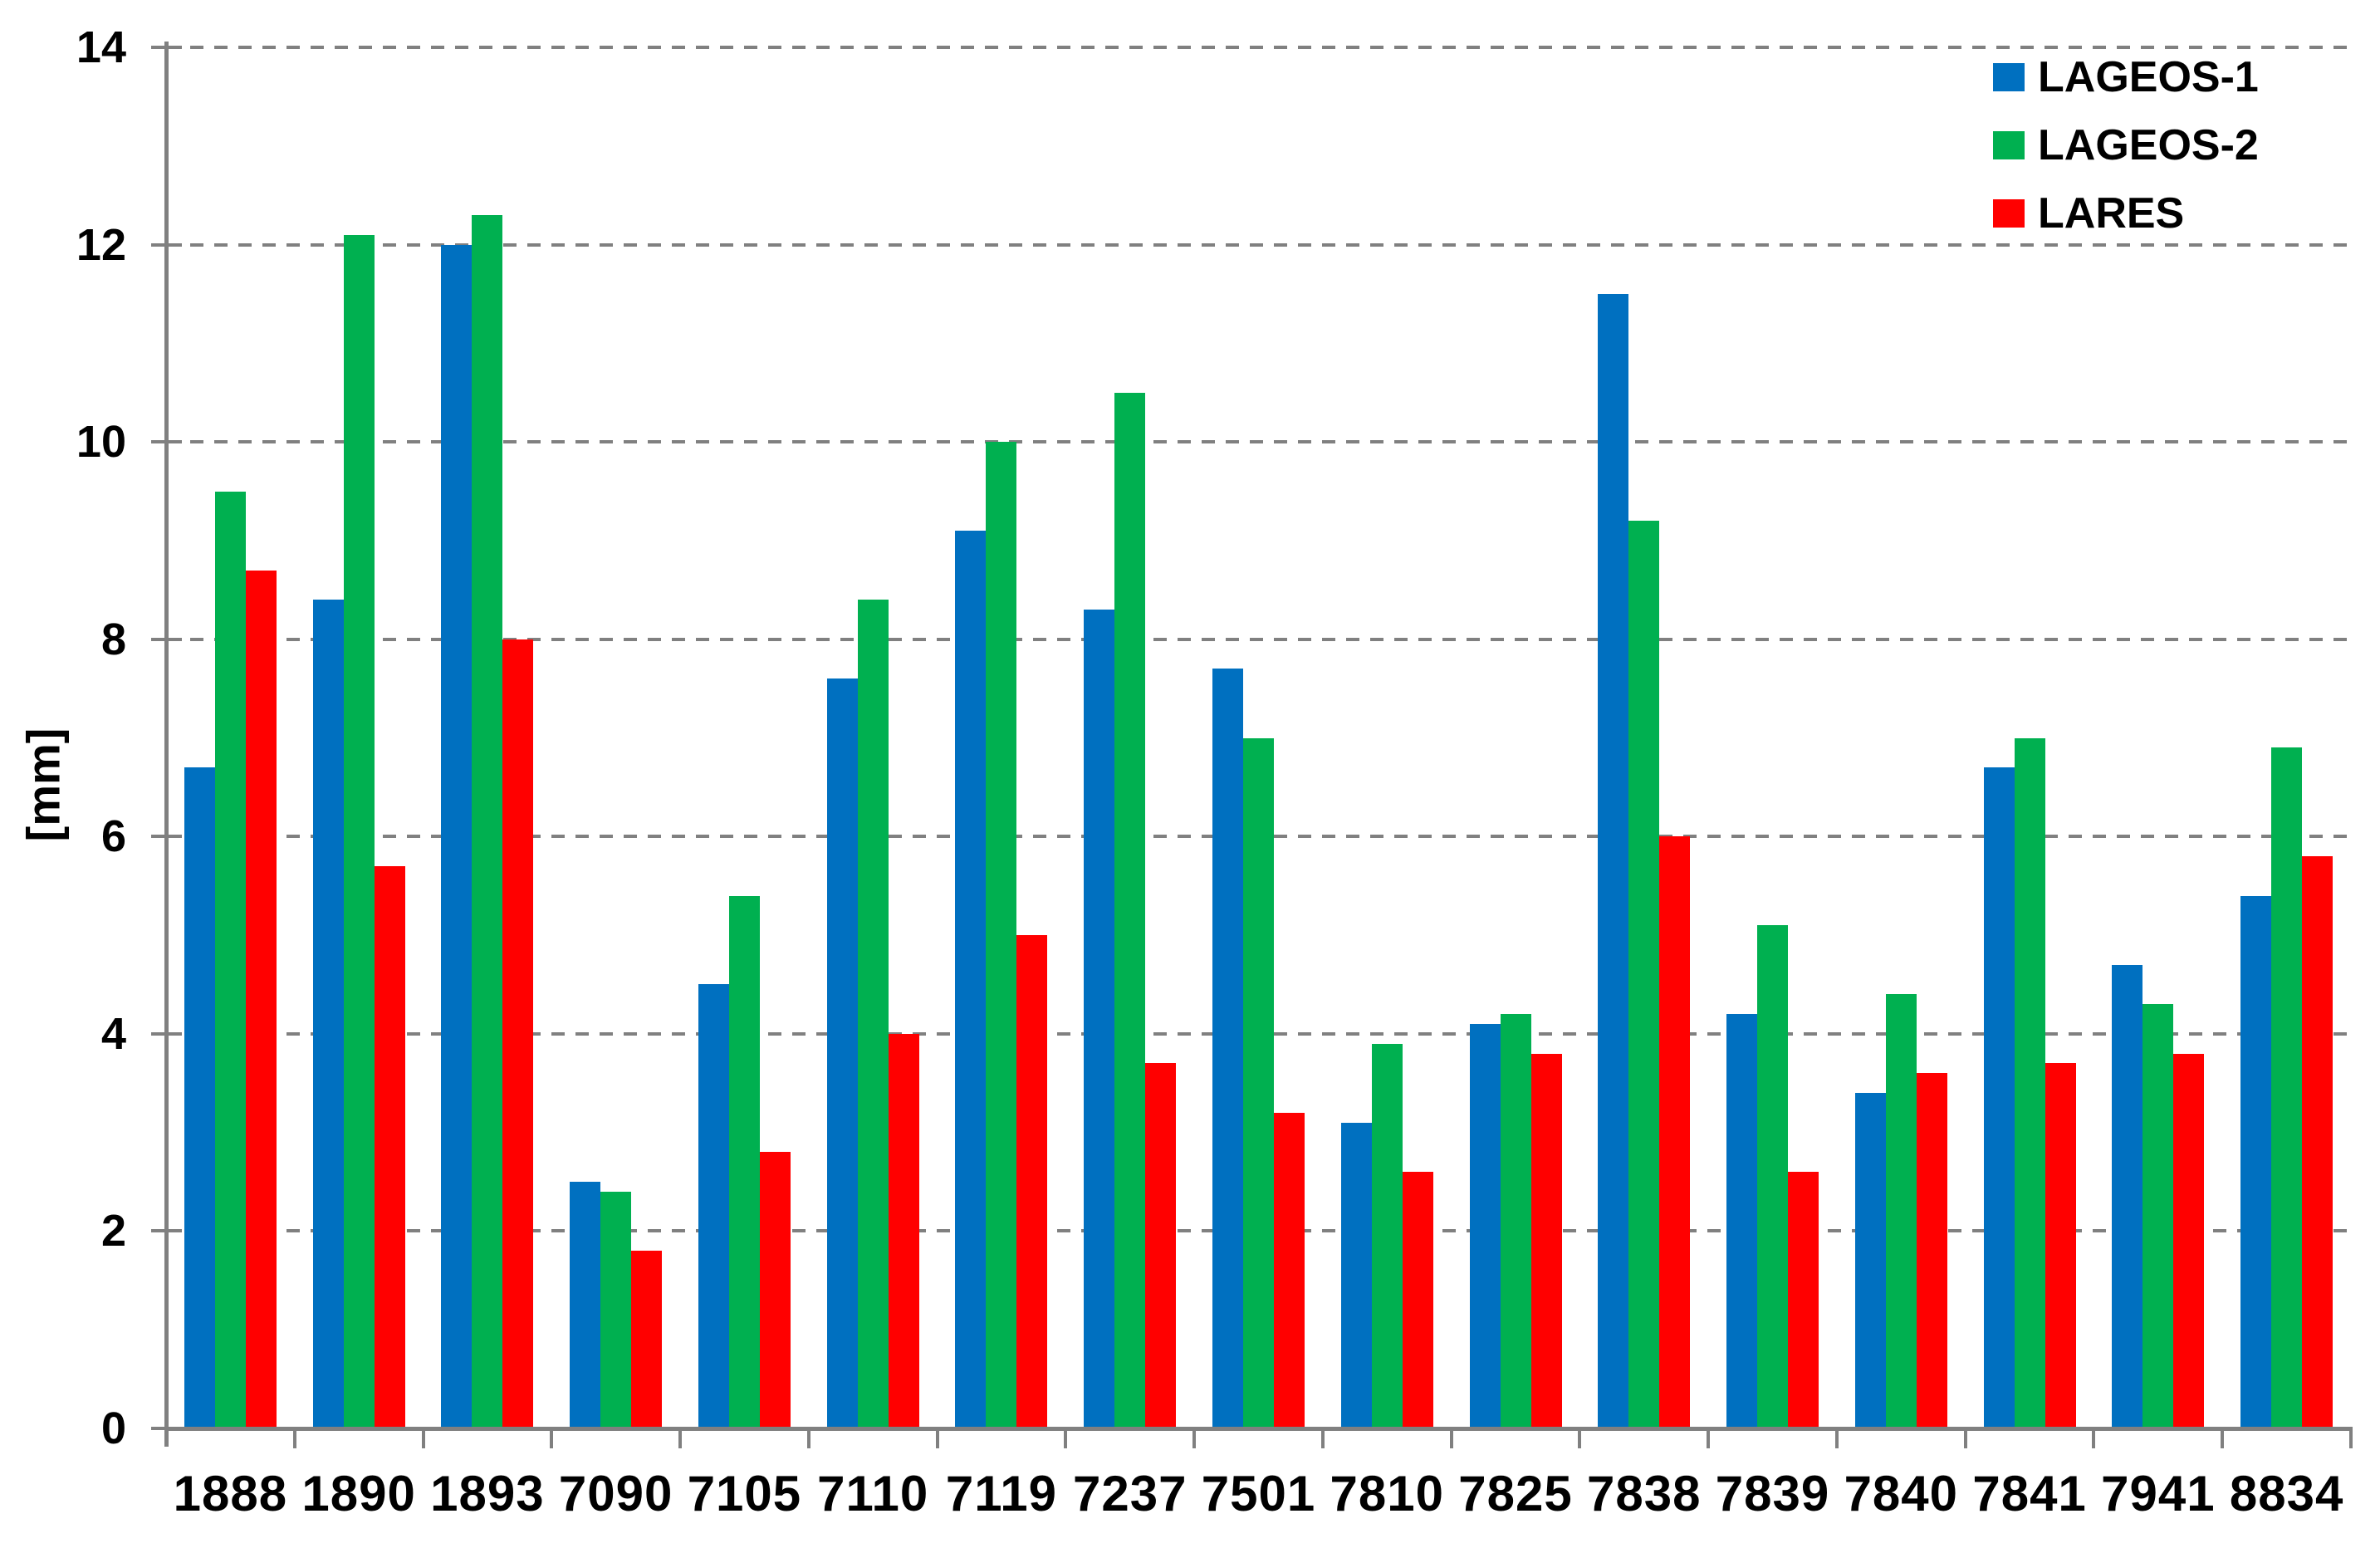  I want to click on legend-item-lageos-1: LAGEOS-1, so click(2126, 77).